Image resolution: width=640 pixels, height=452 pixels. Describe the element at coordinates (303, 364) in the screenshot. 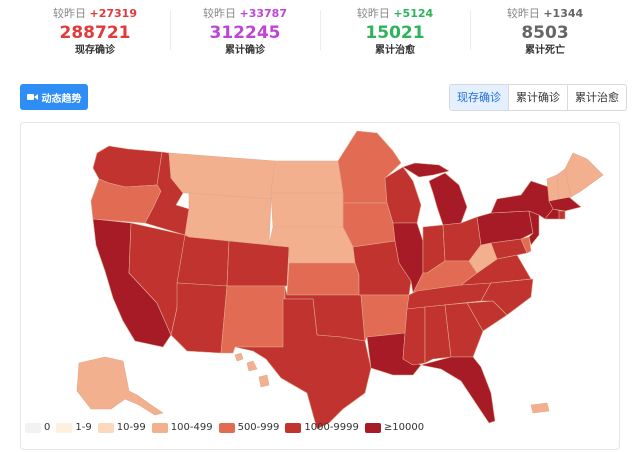

I see `state-tx` at that location.